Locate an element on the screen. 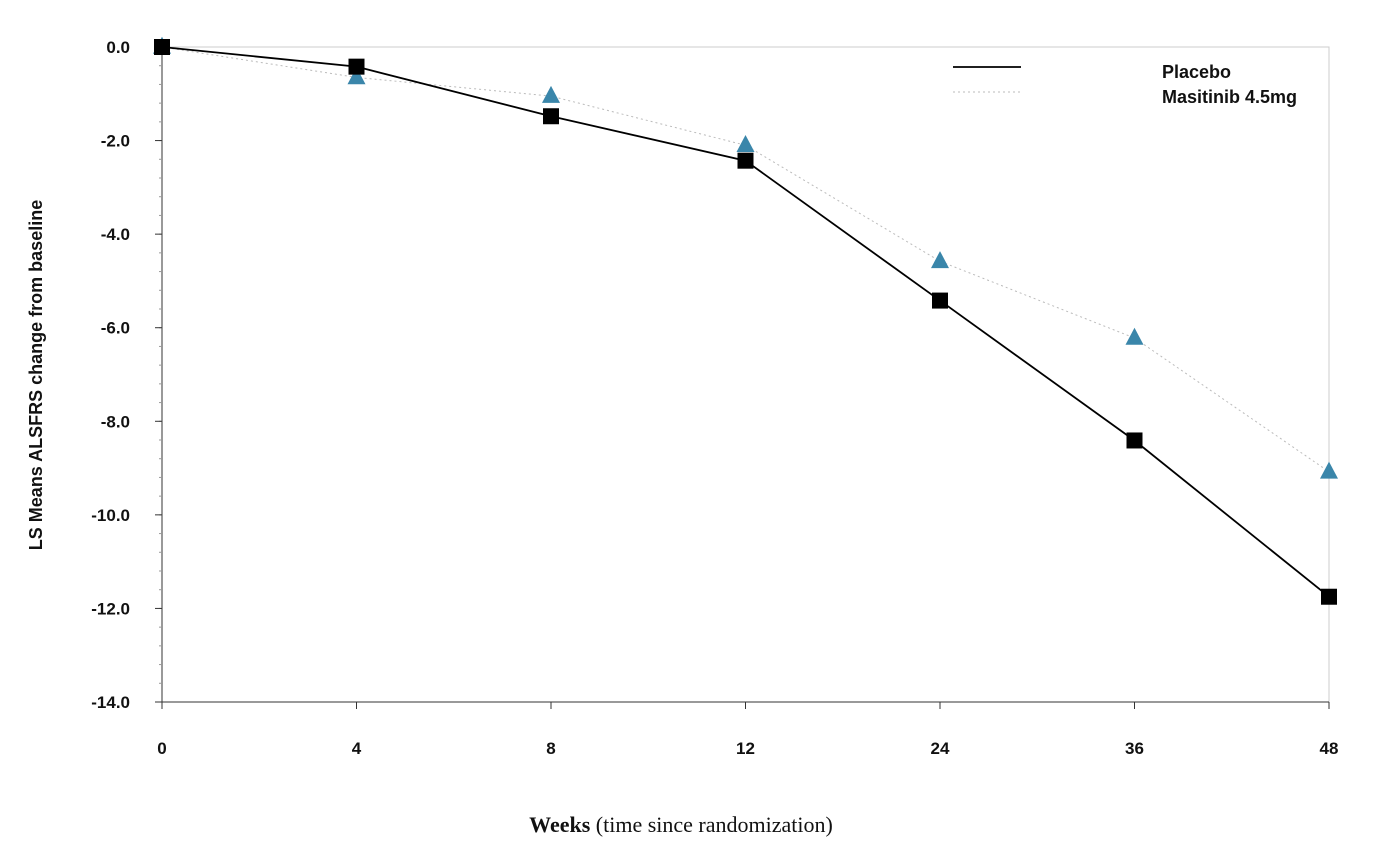  x-axis: 0 4 8 12 24 36 48 is located at coordinates (748, 729).